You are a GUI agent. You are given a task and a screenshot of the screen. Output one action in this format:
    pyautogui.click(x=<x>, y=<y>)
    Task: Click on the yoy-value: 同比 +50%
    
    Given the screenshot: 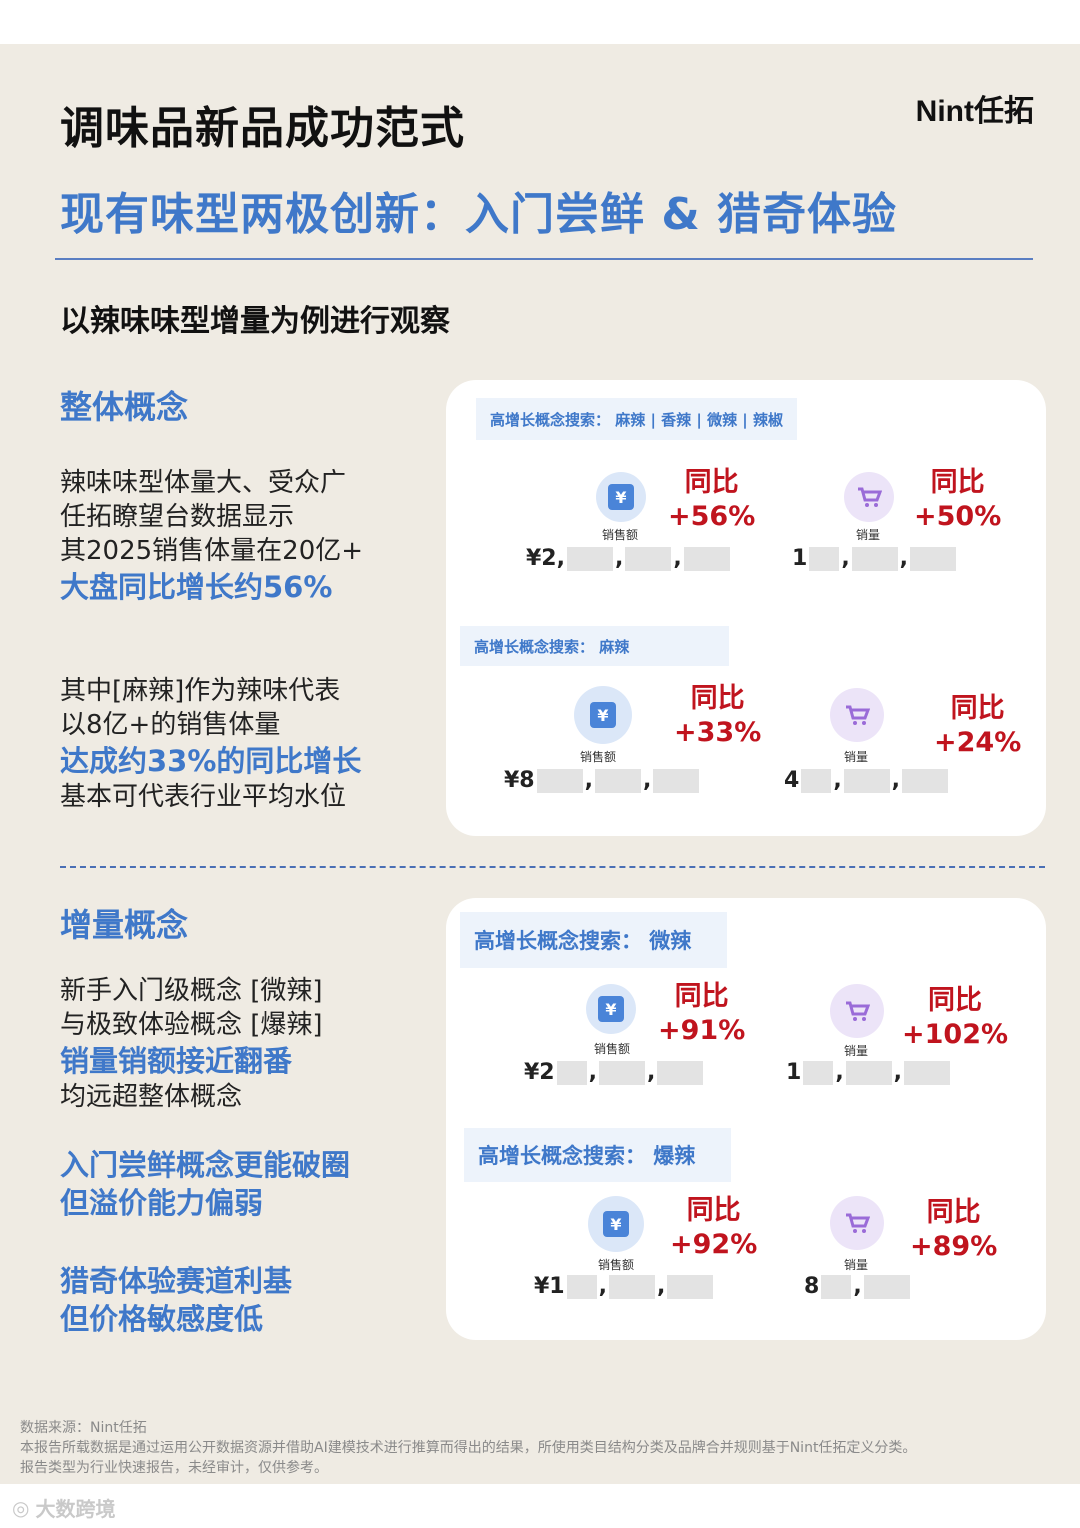 What is the action you would take?
    pyautogui.click(x=957, y=500)
    